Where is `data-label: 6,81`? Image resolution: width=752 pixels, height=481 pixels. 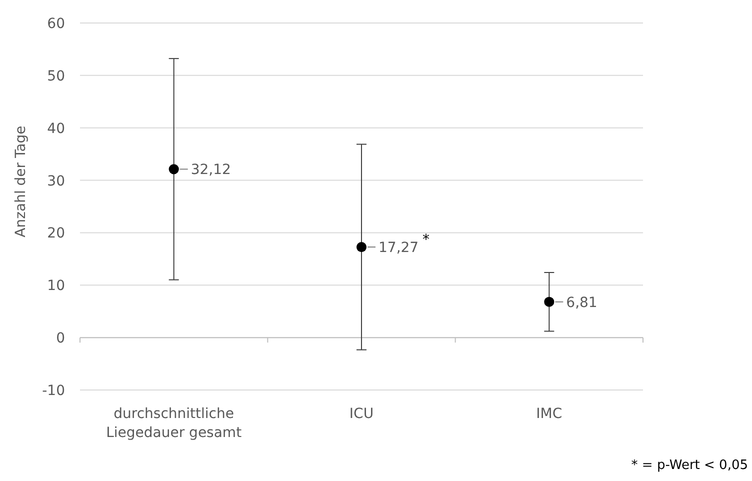 data-label: 6,81 is located at coordinates (582, 302).